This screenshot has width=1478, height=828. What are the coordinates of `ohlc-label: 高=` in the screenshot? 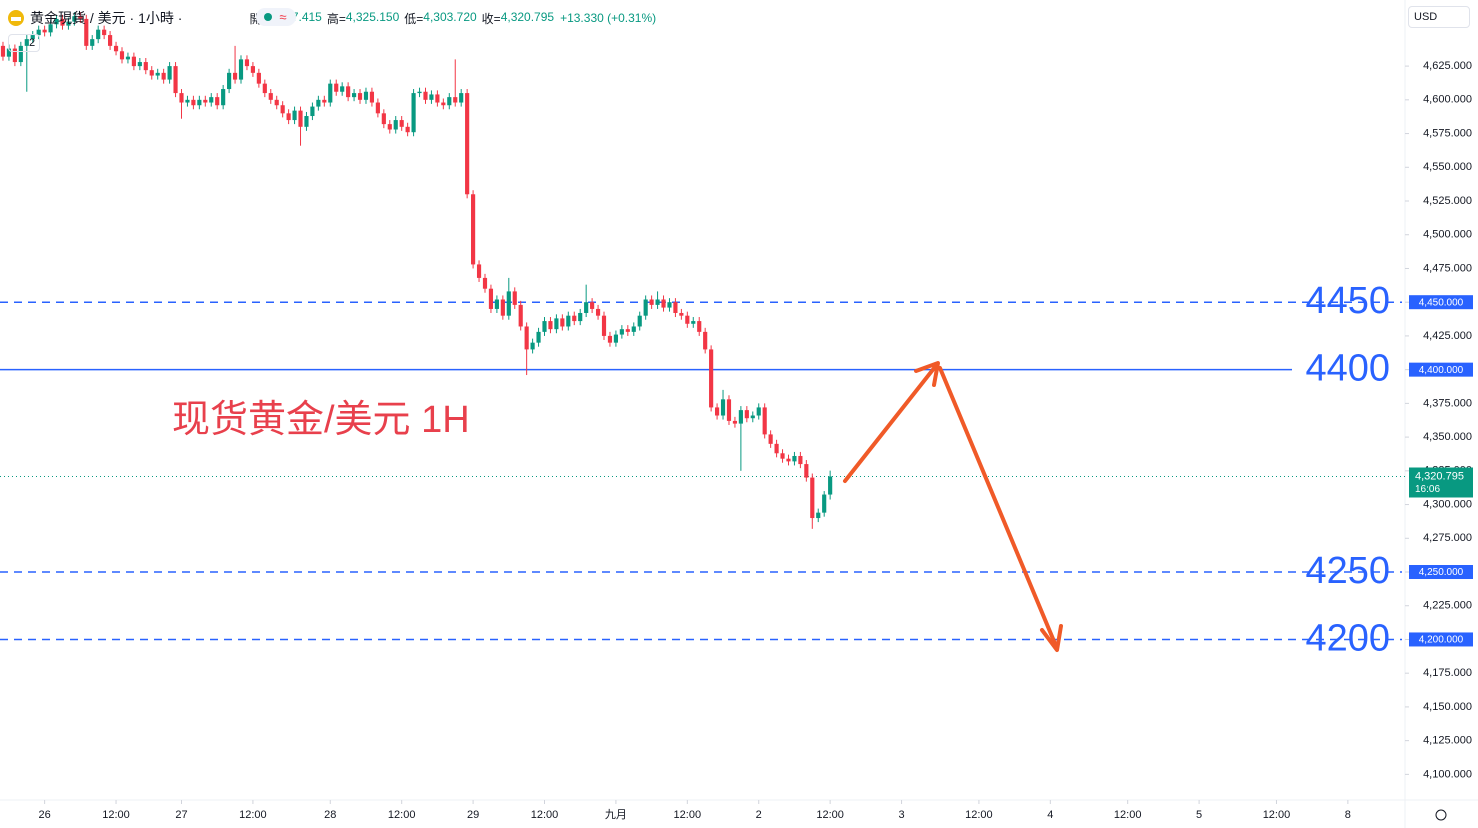 It's located at (336, 18).